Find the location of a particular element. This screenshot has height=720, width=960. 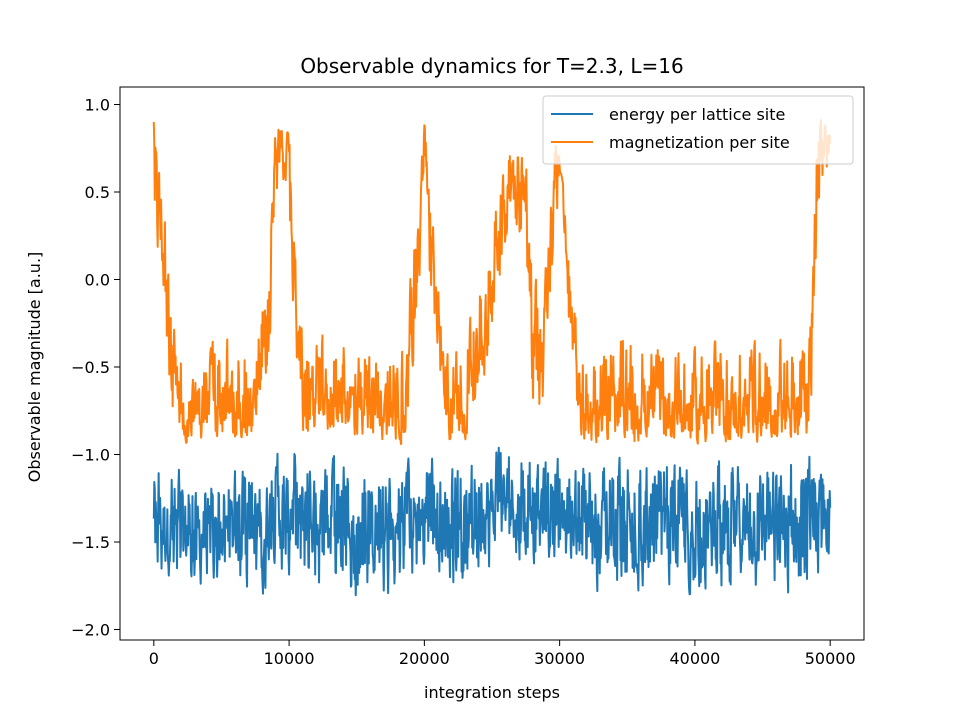

x-tick-label: 20000 is located at coordinates (424, 658).